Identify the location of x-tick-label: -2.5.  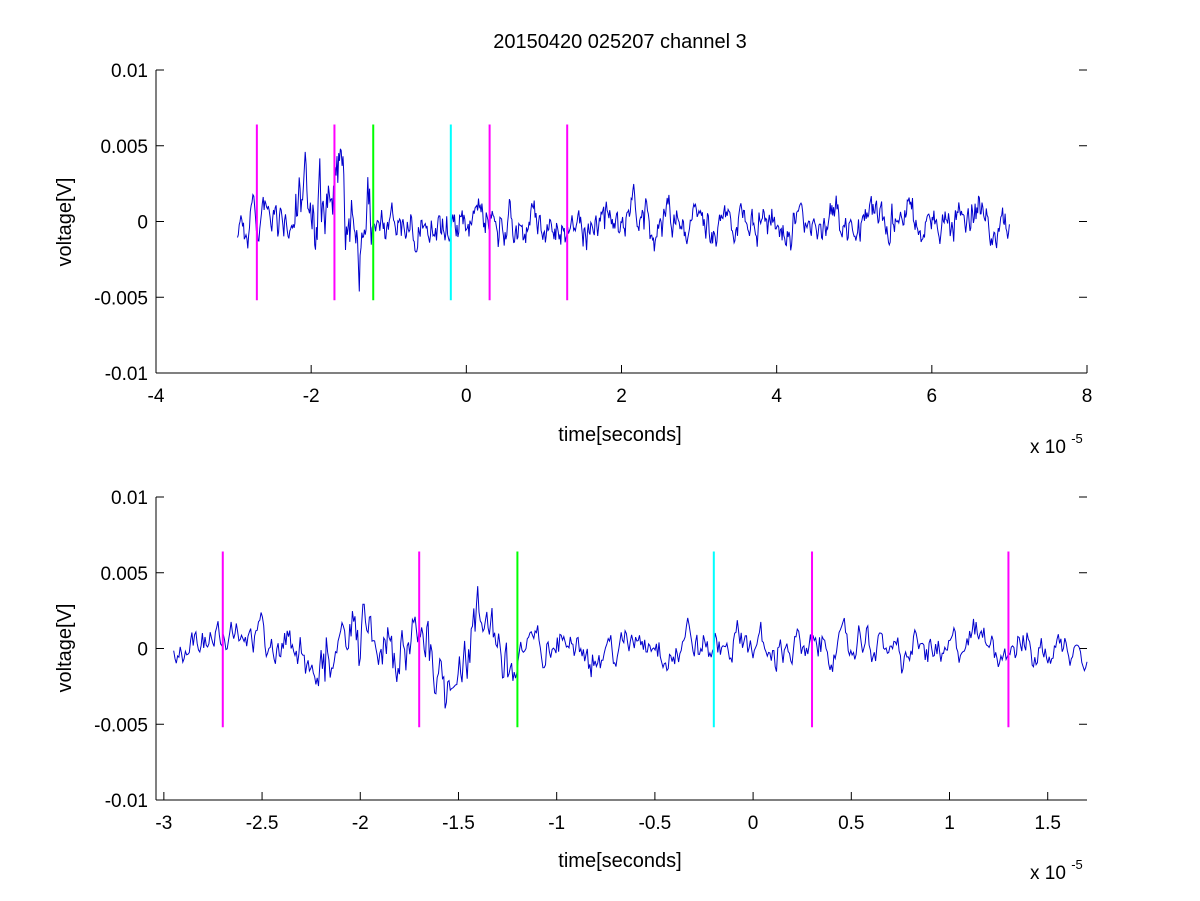
(262, 823).